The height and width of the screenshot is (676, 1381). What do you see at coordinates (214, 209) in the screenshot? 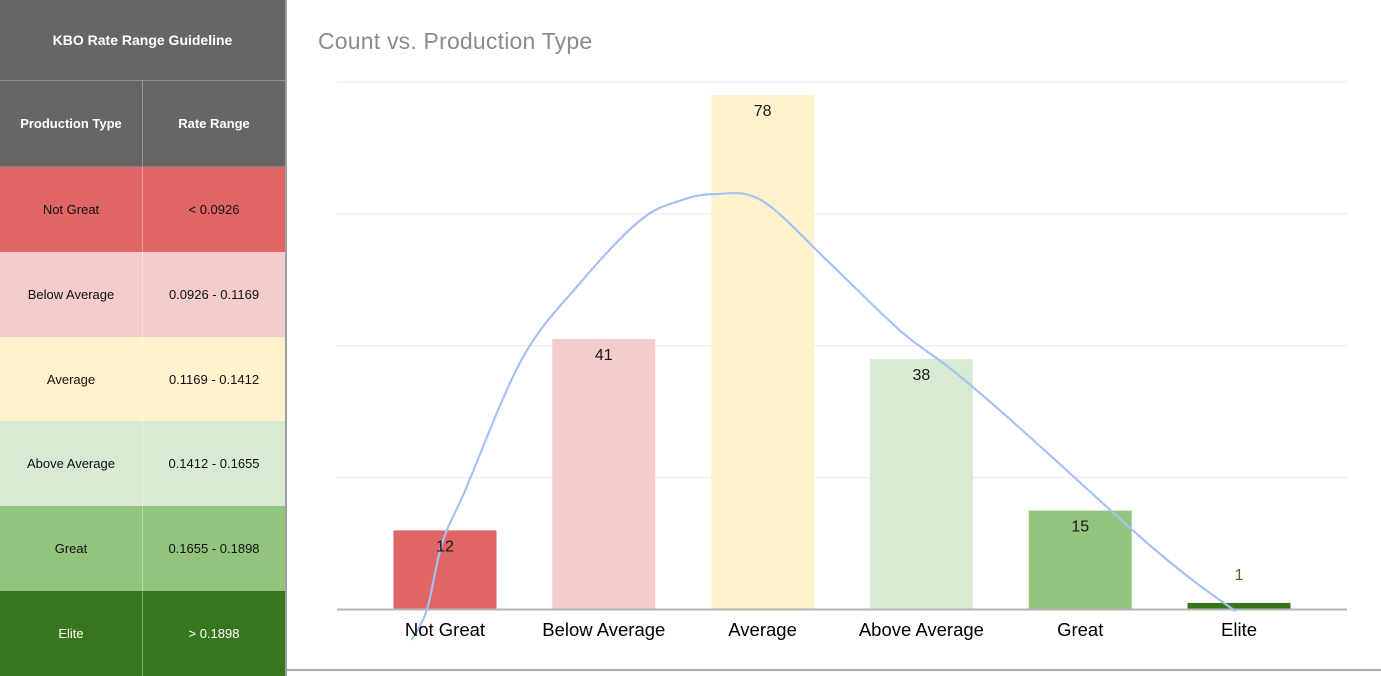
I see `rate-range-cell: < 0.0926` at bounding box center [214, 209].